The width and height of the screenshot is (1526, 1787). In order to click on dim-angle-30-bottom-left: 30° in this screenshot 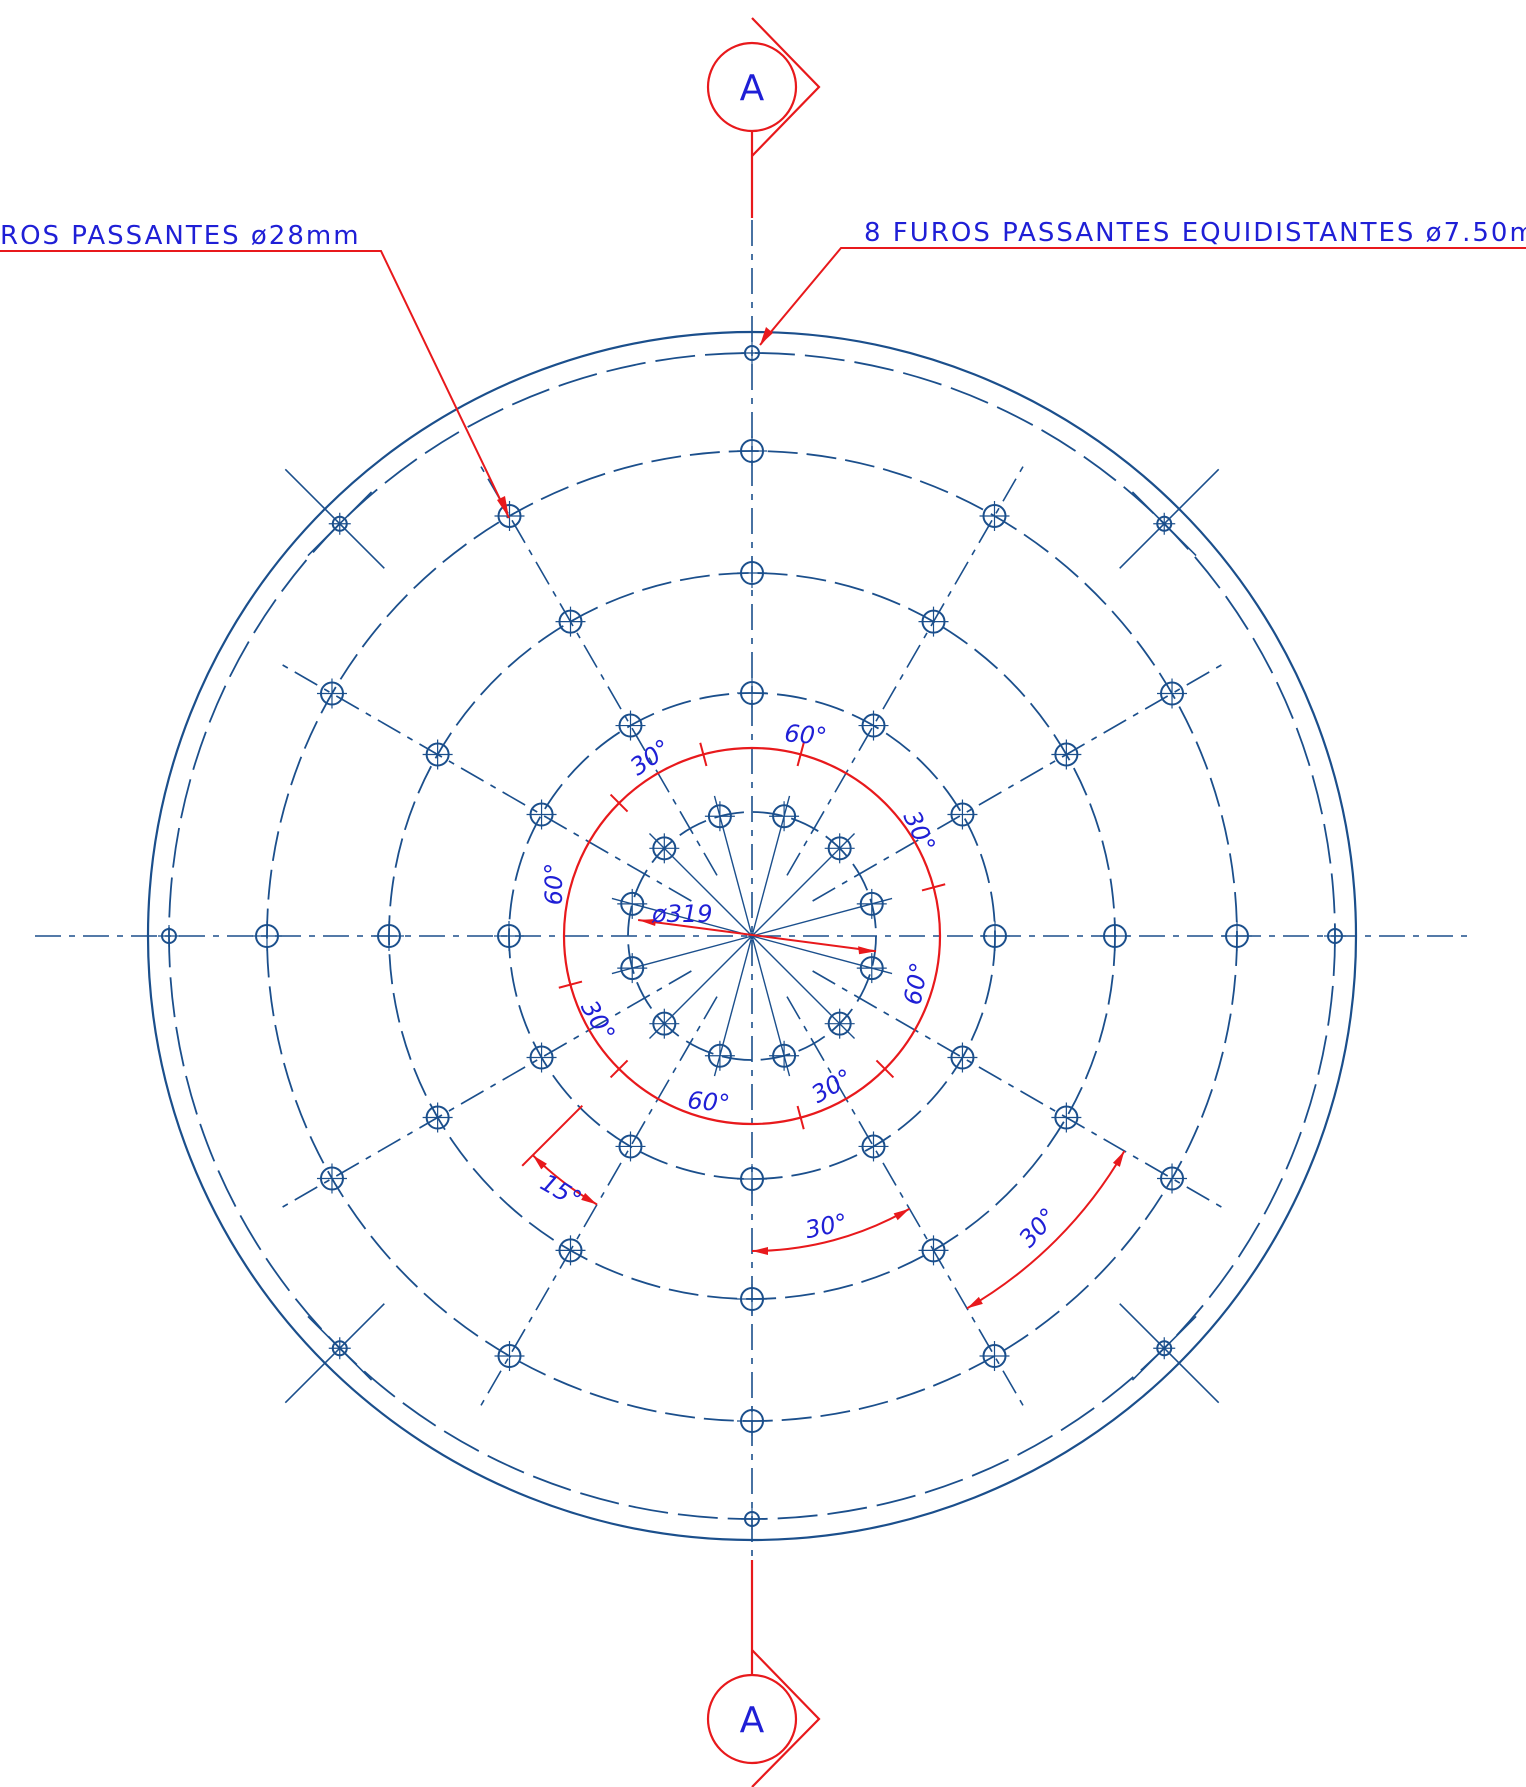, I will do `click(598, 1021)`.